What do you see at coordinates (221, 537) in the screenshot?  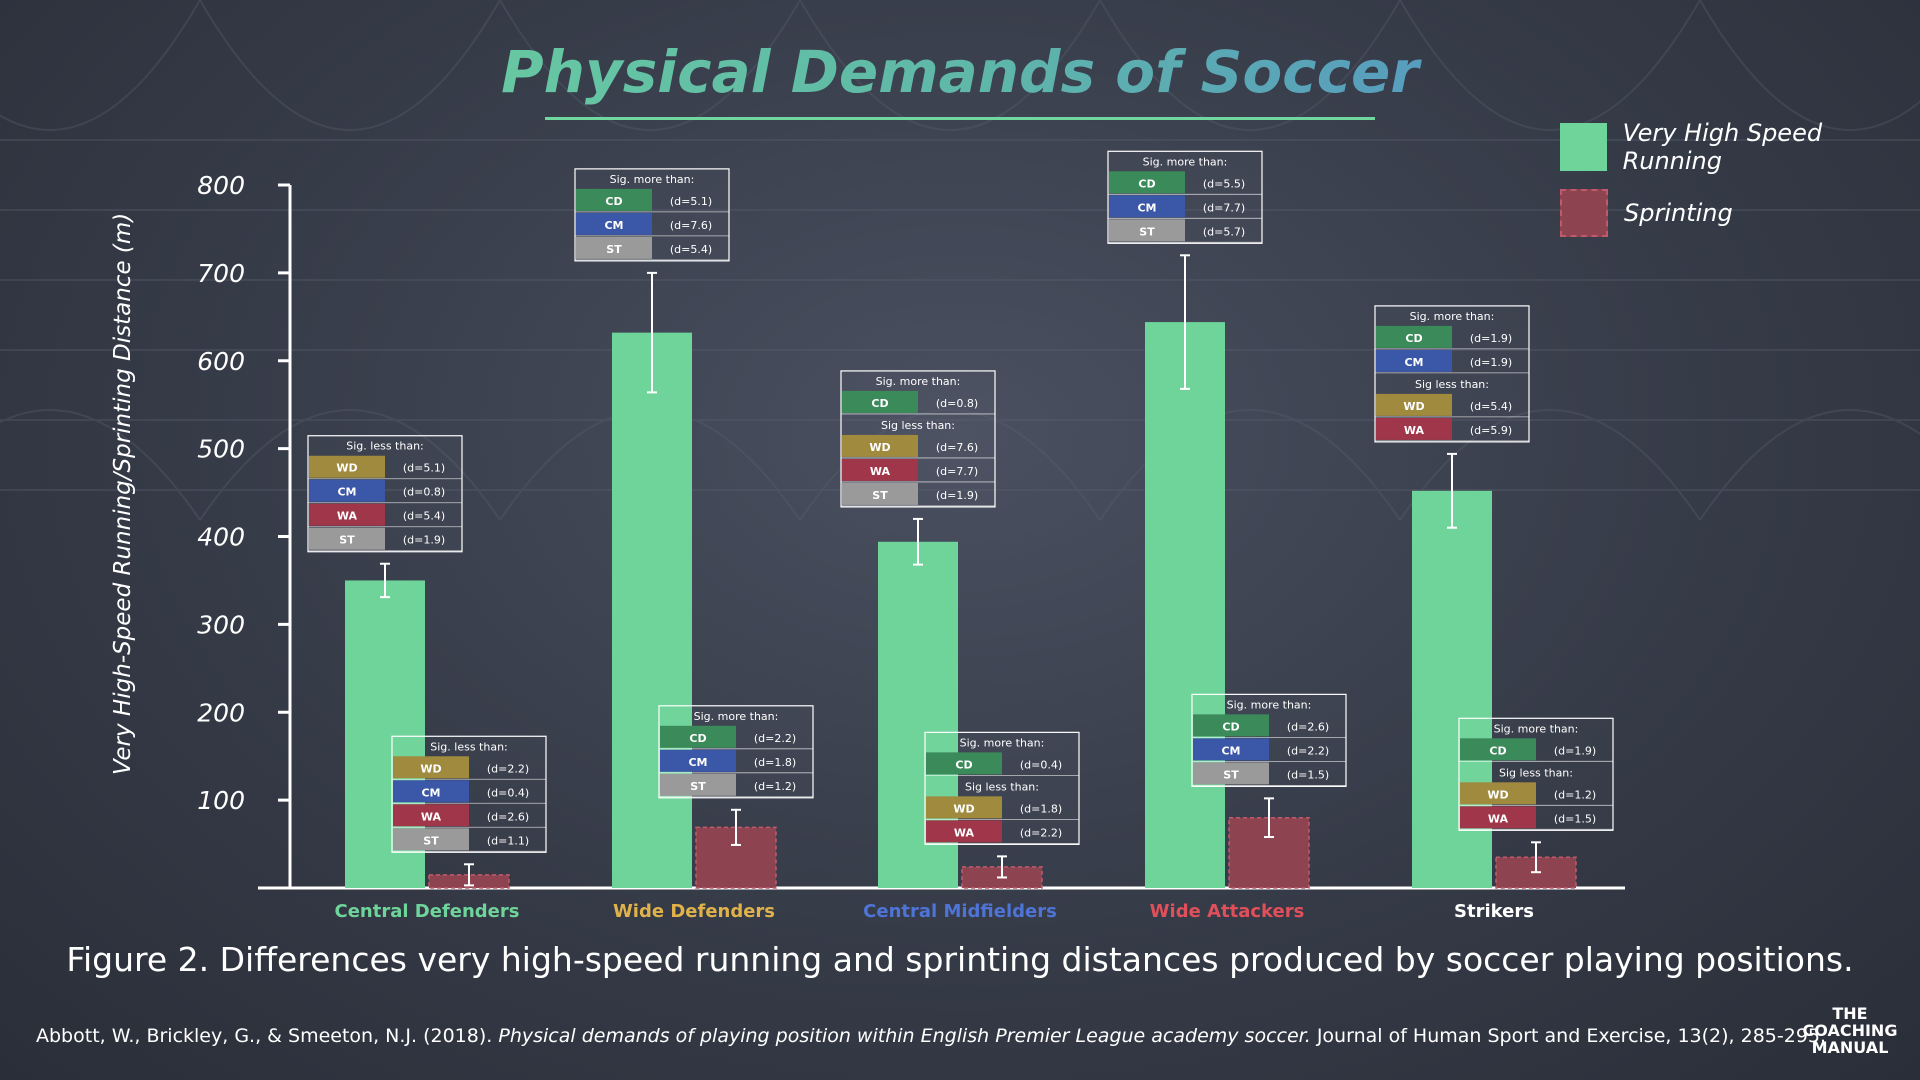 I see `y-tick-label: 400` at bounding box center [221, 537].